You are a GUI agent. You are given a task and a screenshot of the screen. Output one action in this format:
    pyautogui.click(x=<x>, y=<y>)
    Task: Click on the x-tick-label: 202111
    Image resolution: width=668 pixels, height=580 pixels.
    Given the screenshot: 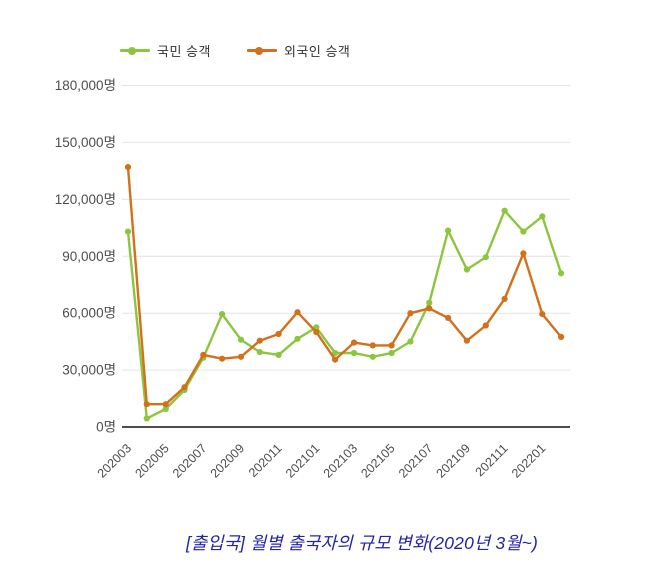 What is the action you would take?
    pyautogui.click(x=492, y=460)
    